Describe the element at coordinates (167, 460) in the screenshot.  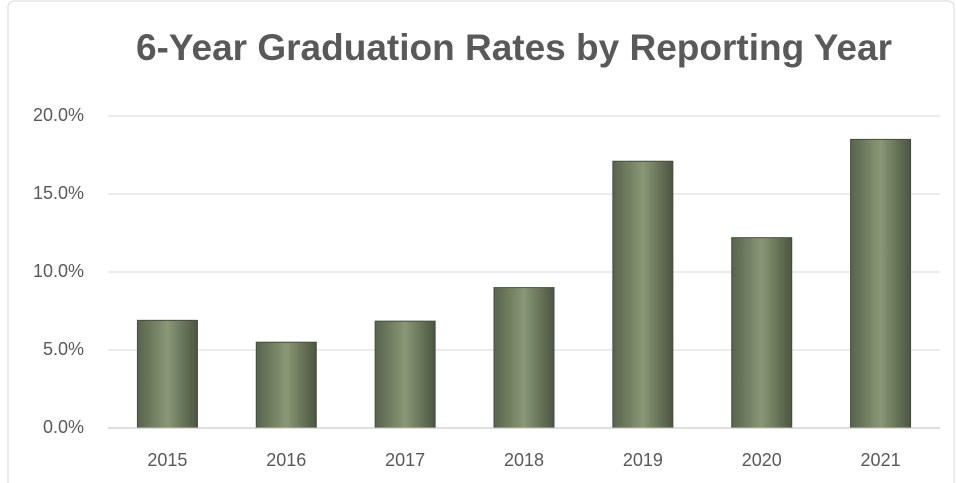
I see `x-tick-label: 2015` at that location.